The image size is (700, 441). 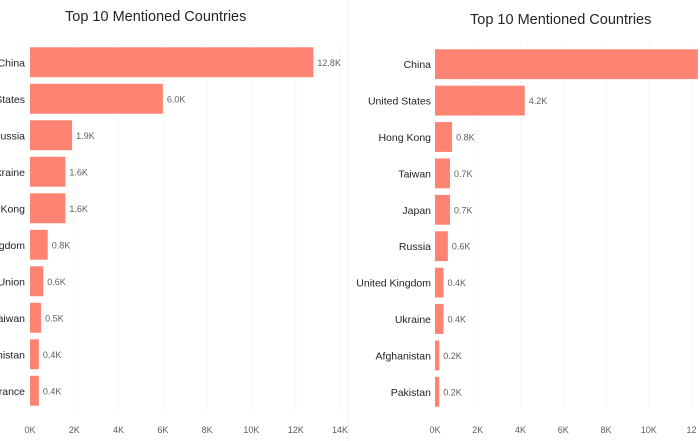 I want to click on category-label: aiwan, so click(x=12, y=319).